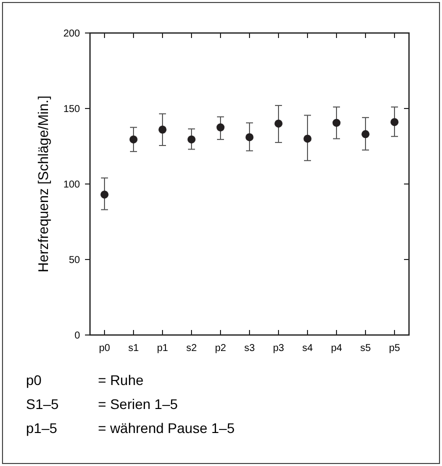  I want to click on x-tick-label: p5, so click(394, 348).